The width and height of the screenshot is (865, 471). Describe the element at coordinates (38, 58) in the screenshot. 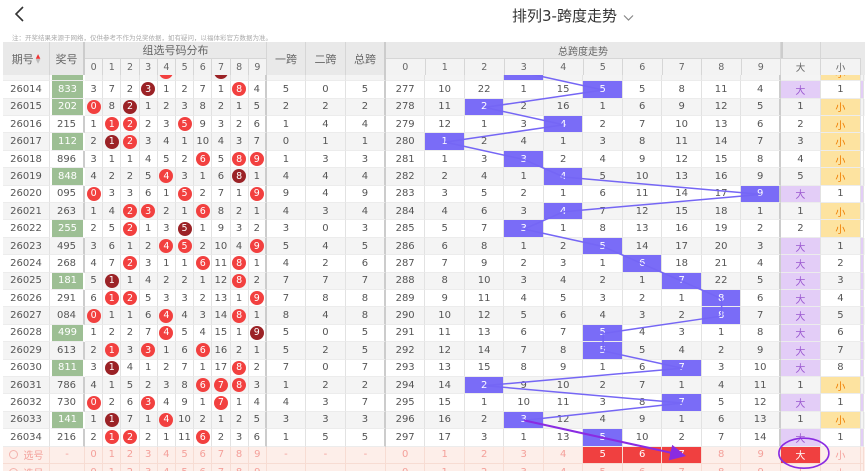

I see `sort-icon: ▲ ▼` at that location.